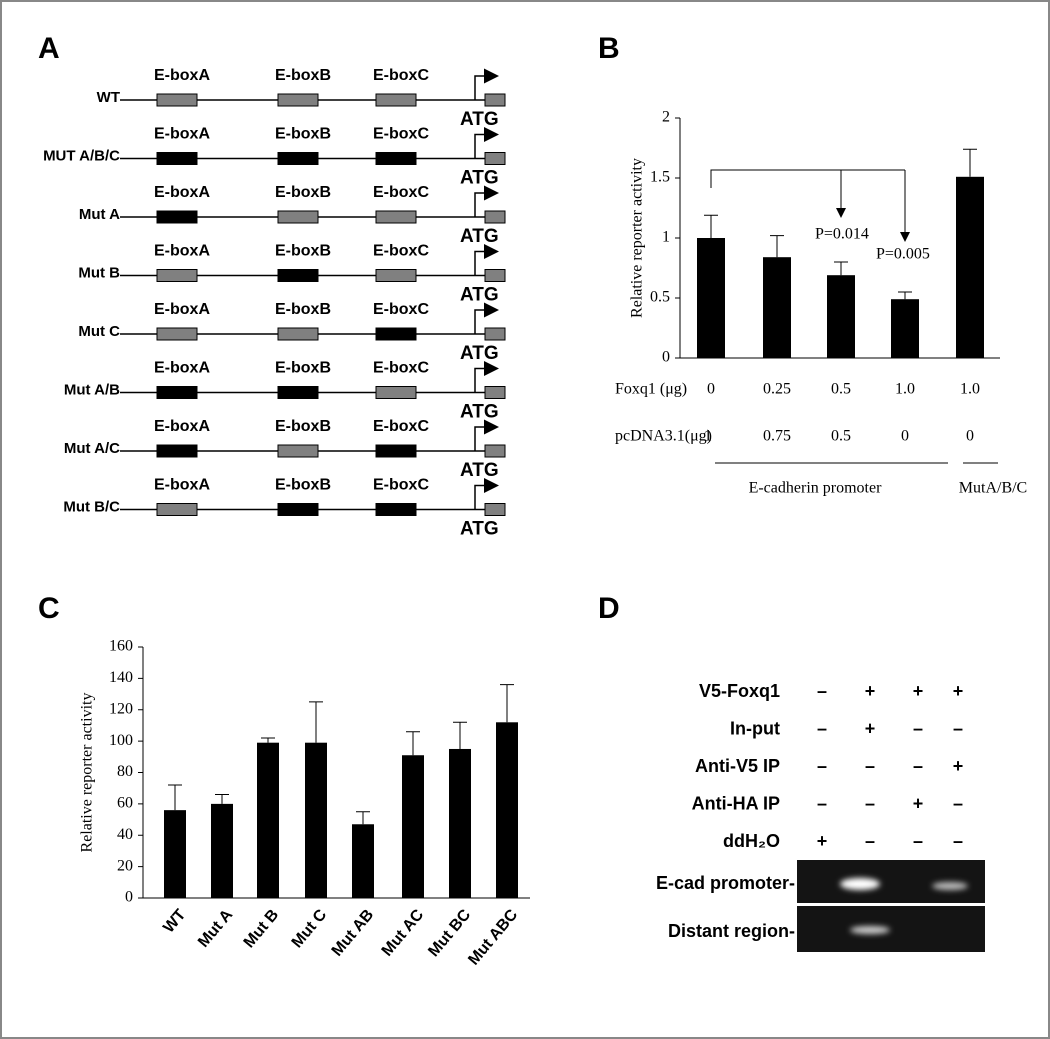  I want to click on y-tick-label: 0.5, so click(660, 297).